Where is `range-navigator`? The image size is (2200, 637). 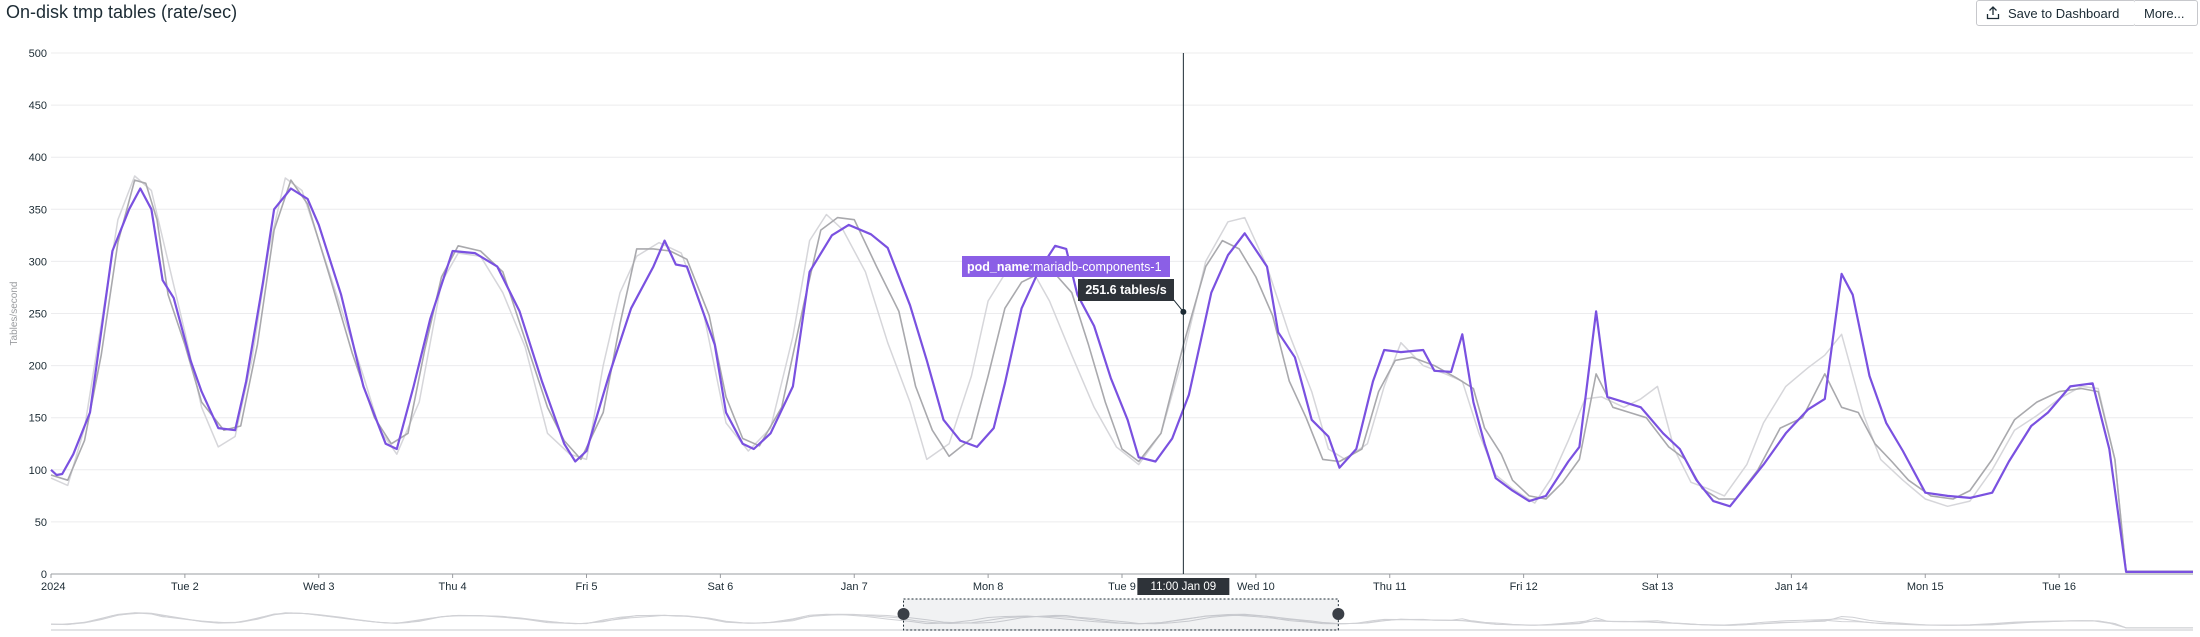
range-navigator is located at coordinates (1121, 614).